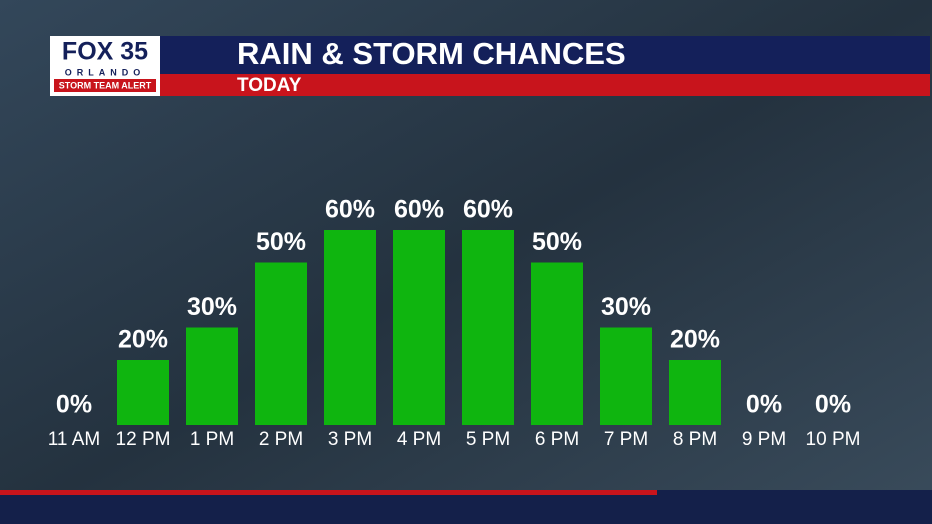 This screenshot has height=524, width=932. What do you see at coordinates (74, 439) in the screenshot?
I see `x-tick-label: 11 AM` at bounding box center [74, 439].